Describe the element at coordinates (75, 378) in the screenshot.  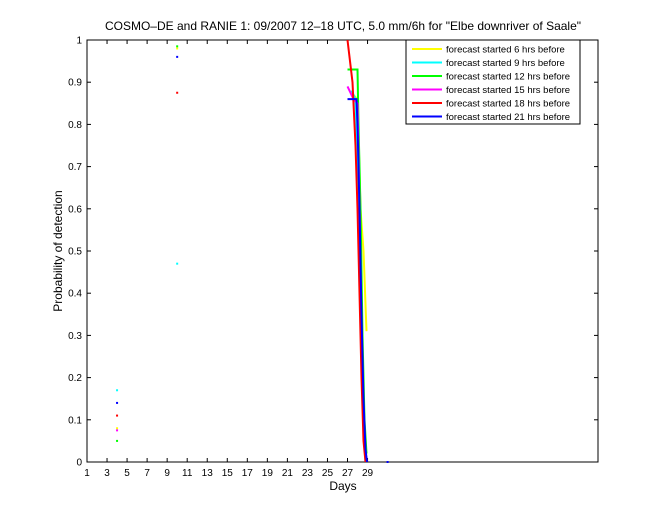
I see `y-tick-label: 0.2` at that location.